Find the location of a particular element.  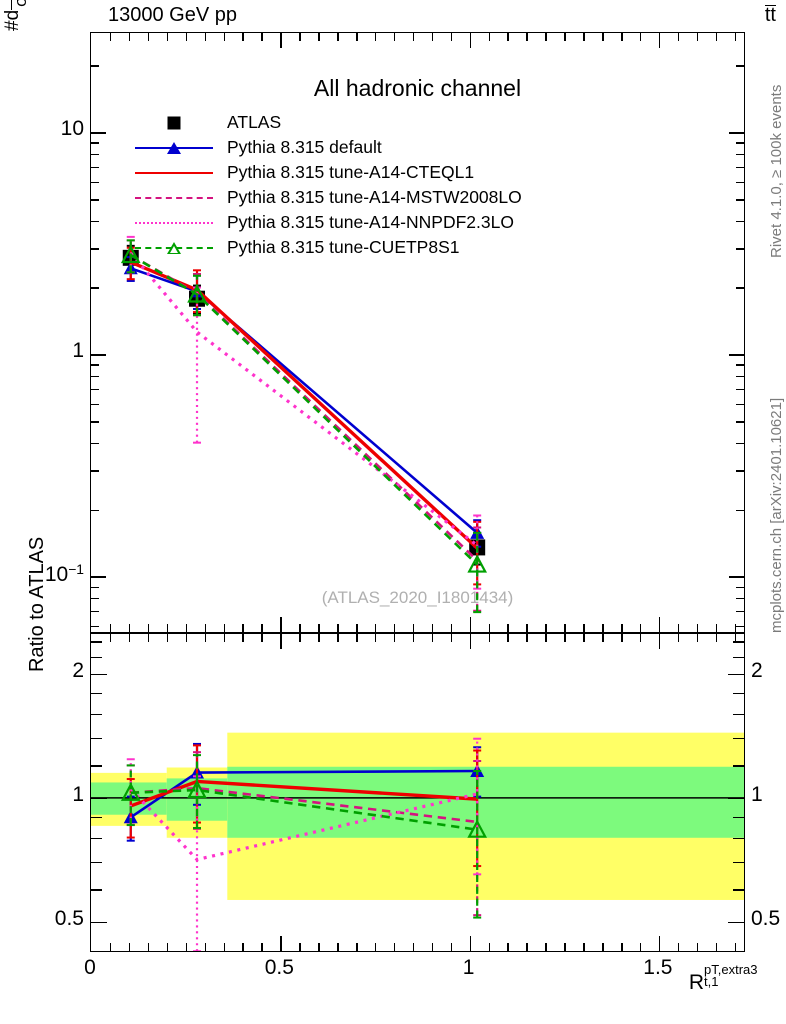

x-tick-label: 1.5 is located at coordinates (658, 967).